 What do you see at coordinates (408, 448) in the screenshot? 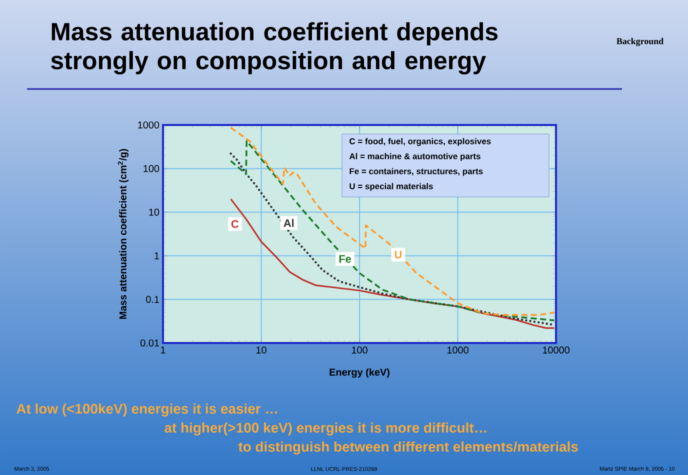
I see `text: to distinguish between different elements/materials` at bounding box center [408, 448].